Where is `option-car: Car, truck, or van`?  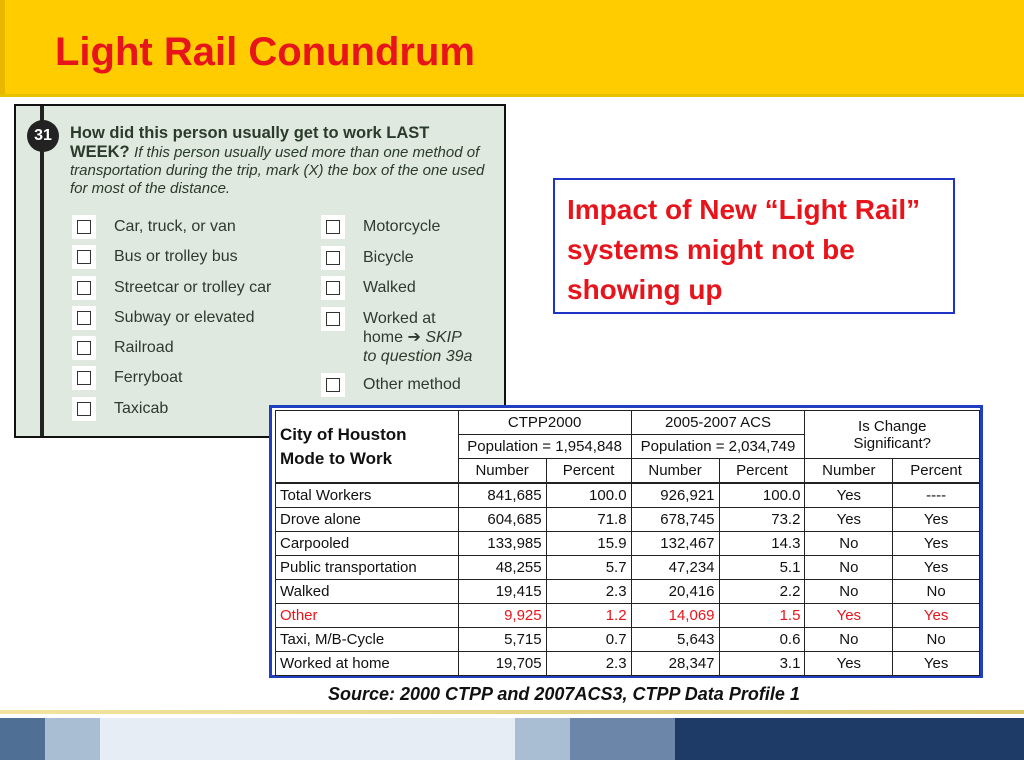
option-car: Car, truck, or van is located at coordinates (154, 227).